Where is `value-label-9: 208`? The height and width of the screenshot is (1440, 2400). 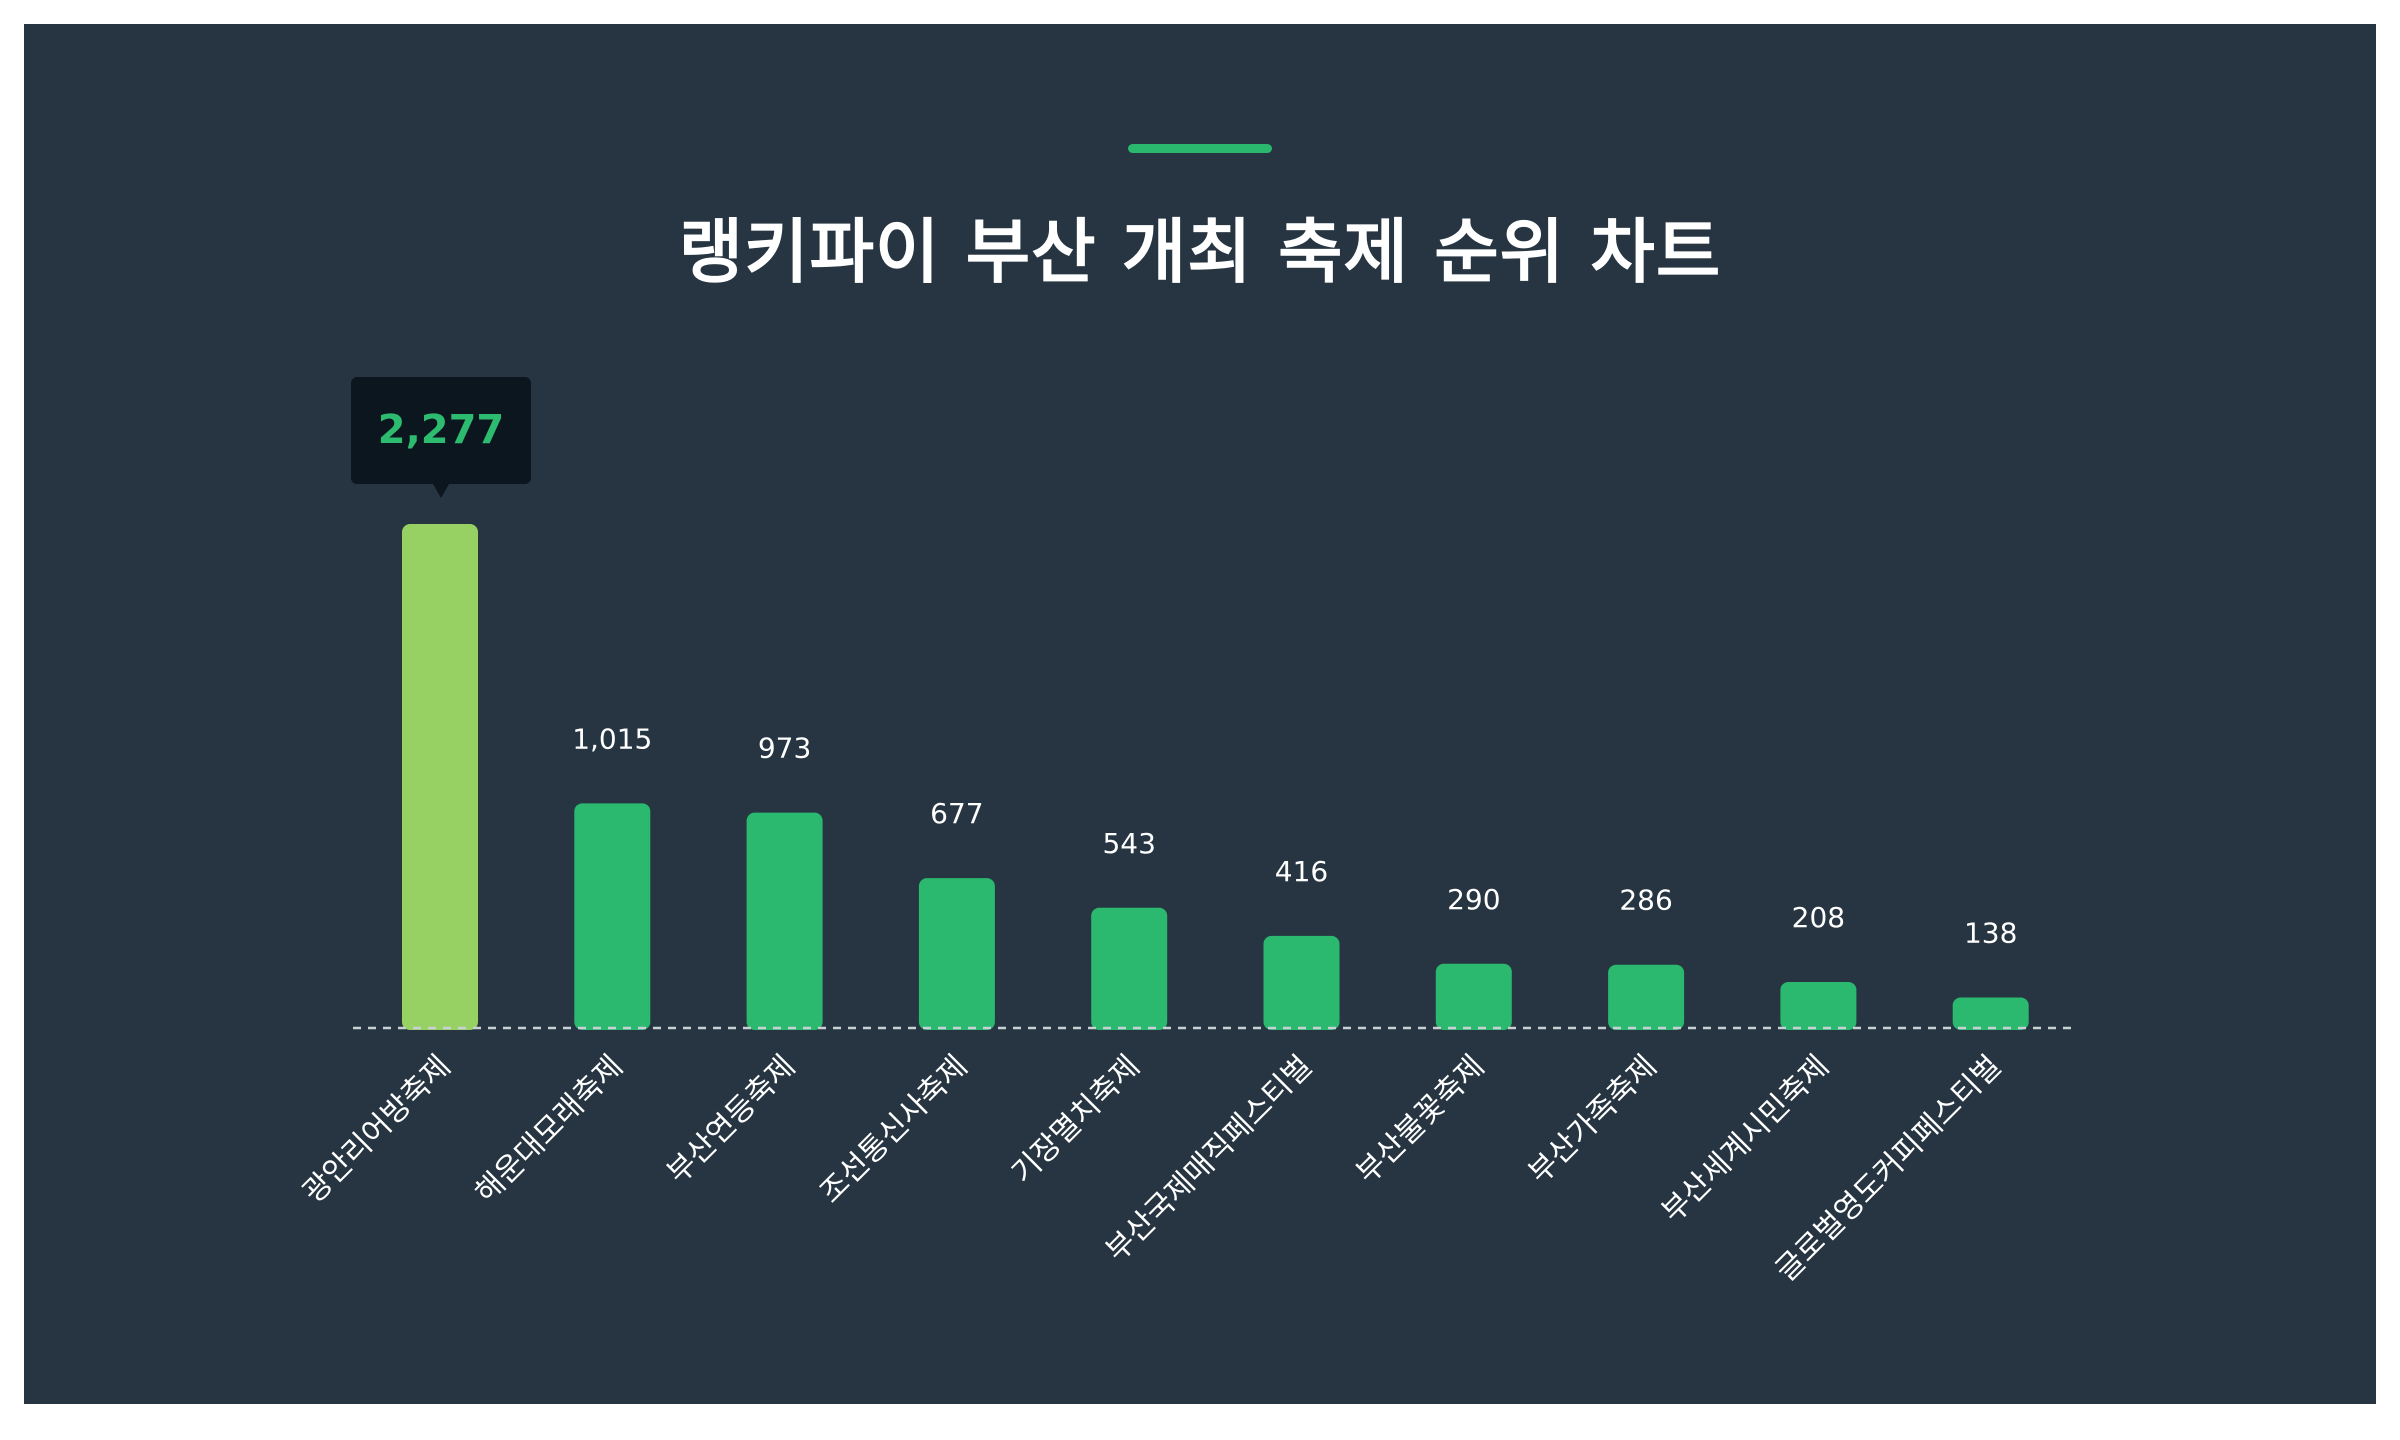 value-label-9: 208 is located at coordinates (1818, 917).